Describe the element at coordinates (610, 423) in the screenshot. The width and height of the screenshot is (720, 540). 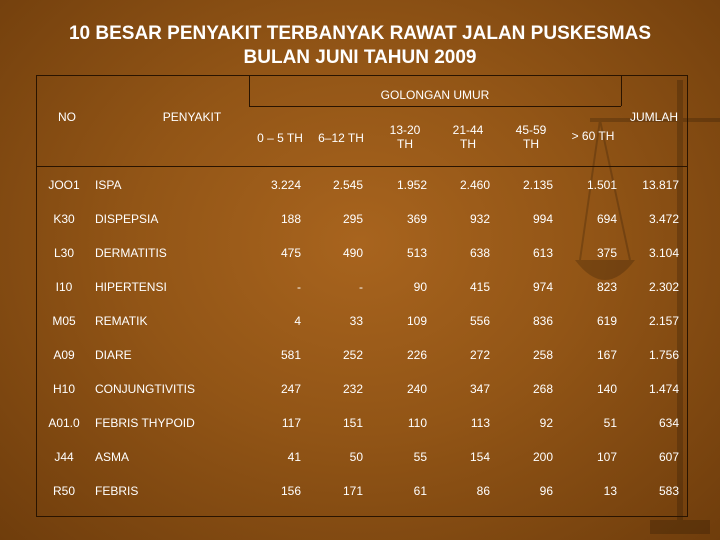
I see `row-age-value: 51` at that location.